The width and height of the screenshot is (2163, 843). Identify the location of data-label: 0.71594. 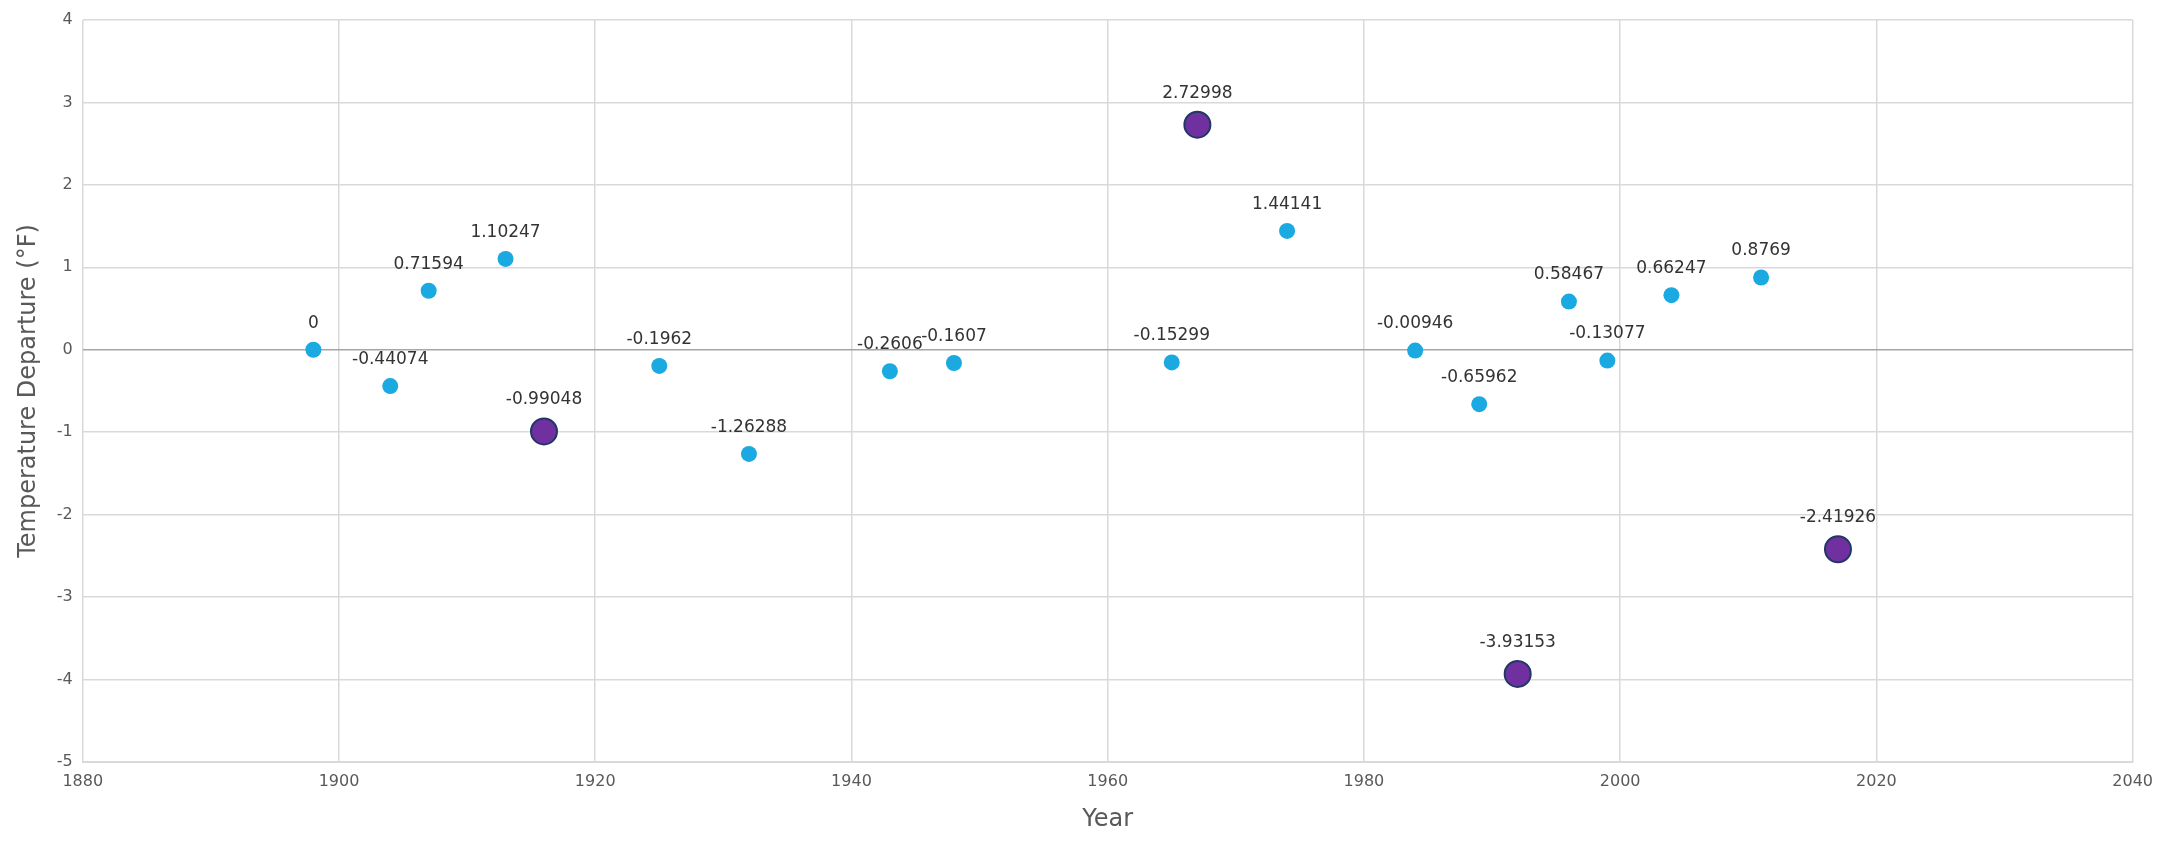
(428, 262).